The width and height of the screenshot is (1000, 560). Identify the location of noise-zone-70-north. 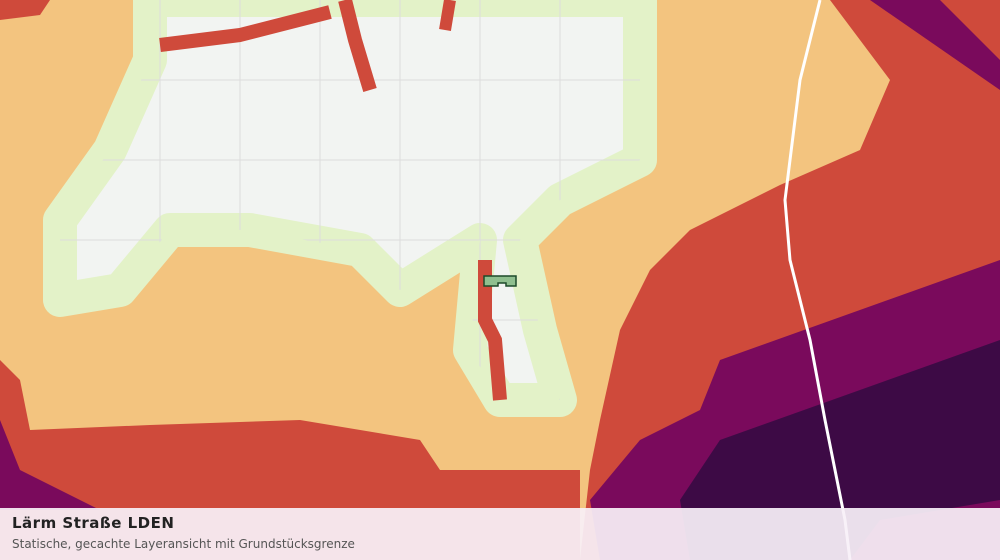
(935, 45).